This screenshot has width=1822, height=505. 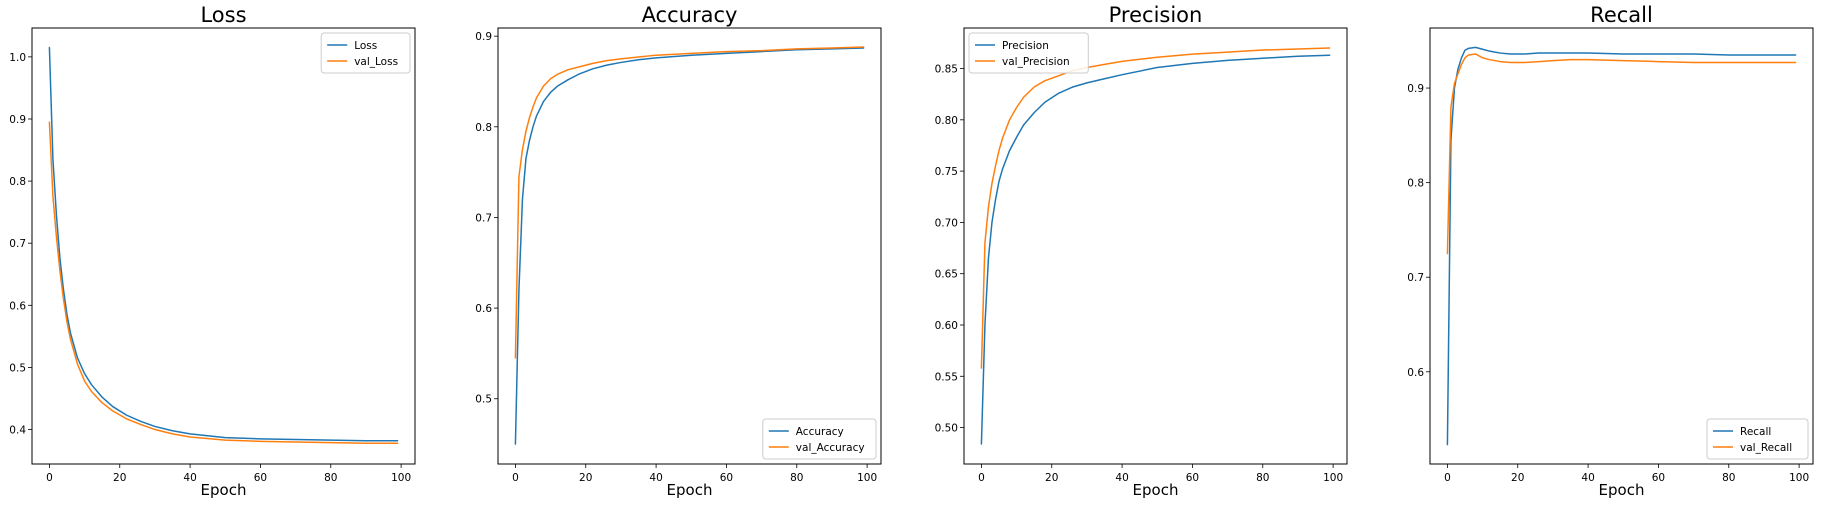 I want to click on legend: Accuracy val_Accuracy, so click(x=819, y=439).